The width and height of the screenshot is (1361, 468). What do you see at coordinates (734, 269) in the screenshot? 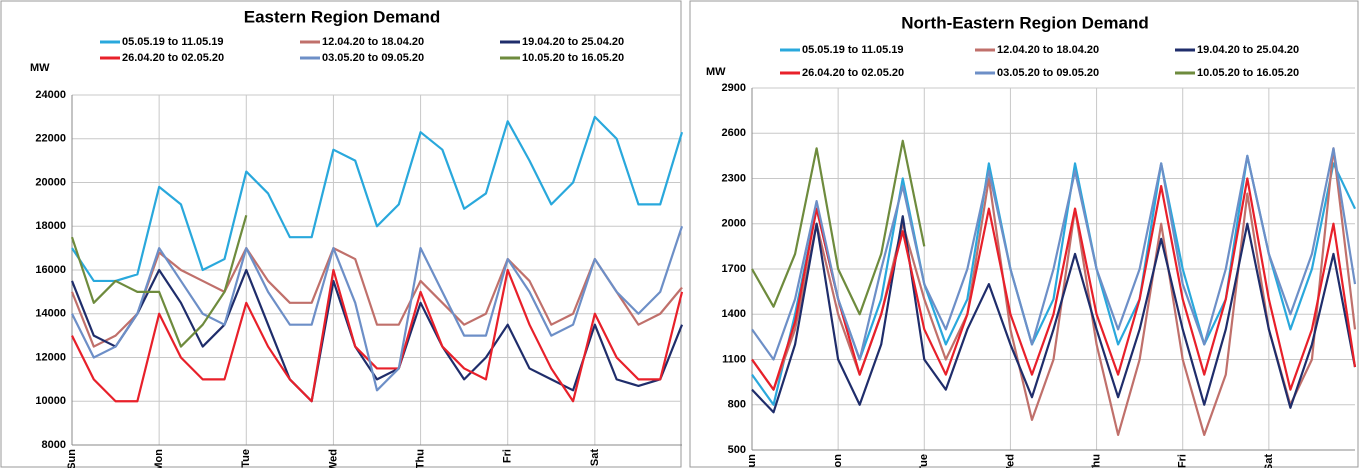
I see `y-tick-label: 1700` at bounding box center [734, 269].